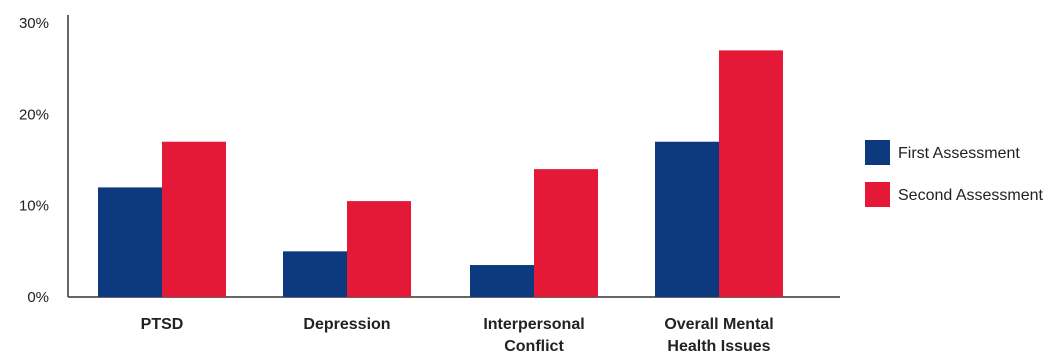 This screenshot has height=358, width=1061. Describe the element at coordinates (954, 173) in the screenshot. I see `chart-legend: First Assessment Second Assessment` at that location.